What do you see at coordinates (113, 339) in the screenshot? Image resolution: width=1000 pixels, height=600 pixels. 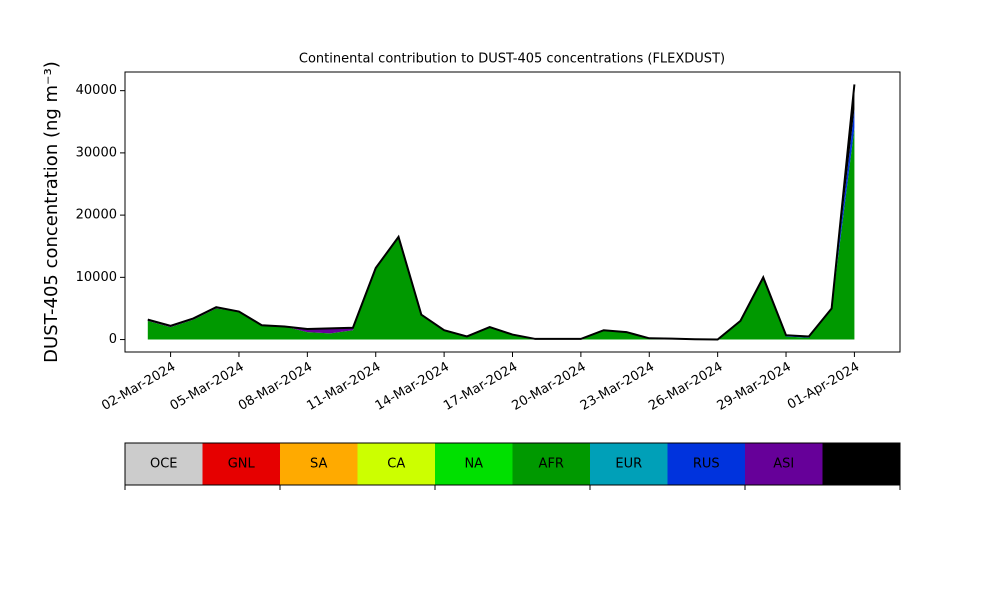 I see `y-tick-label: 0` at bounding box center [113, 339].